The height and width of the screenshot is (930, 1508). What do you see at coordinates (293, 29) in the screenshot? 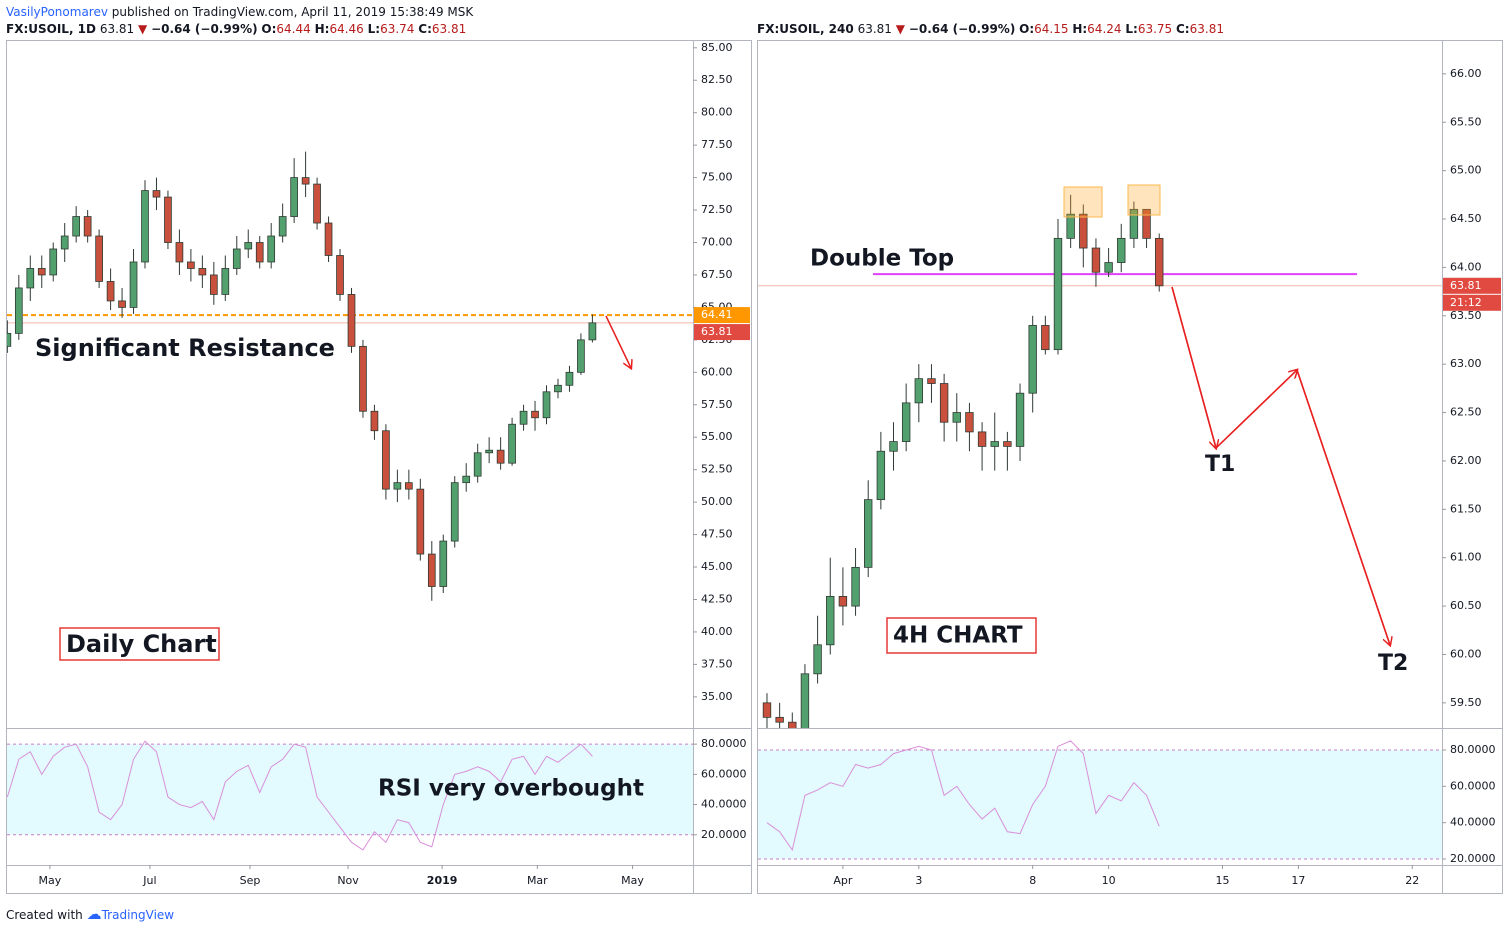
I see `ohlc-value: 64.44` at bounding box center [293, 29].